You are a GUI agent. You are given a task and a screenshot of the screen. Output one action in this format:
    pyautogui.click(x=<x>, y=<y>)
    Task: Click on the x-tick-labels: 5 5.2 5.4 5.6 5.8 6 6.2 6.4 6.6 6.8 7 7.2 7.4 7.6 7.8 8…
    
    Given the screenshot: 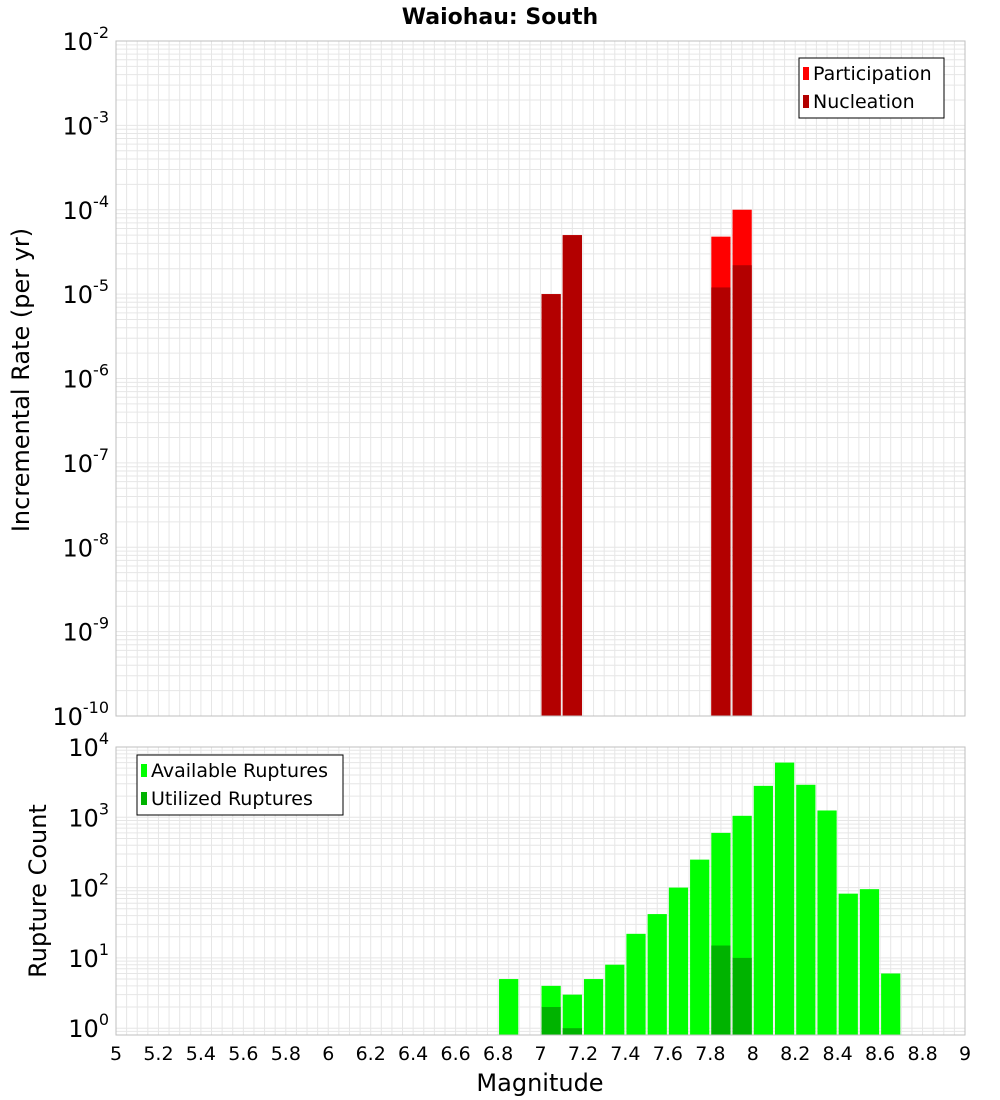 What is the action you would take?
    pyautogui.click(x=540, y=1054)
    